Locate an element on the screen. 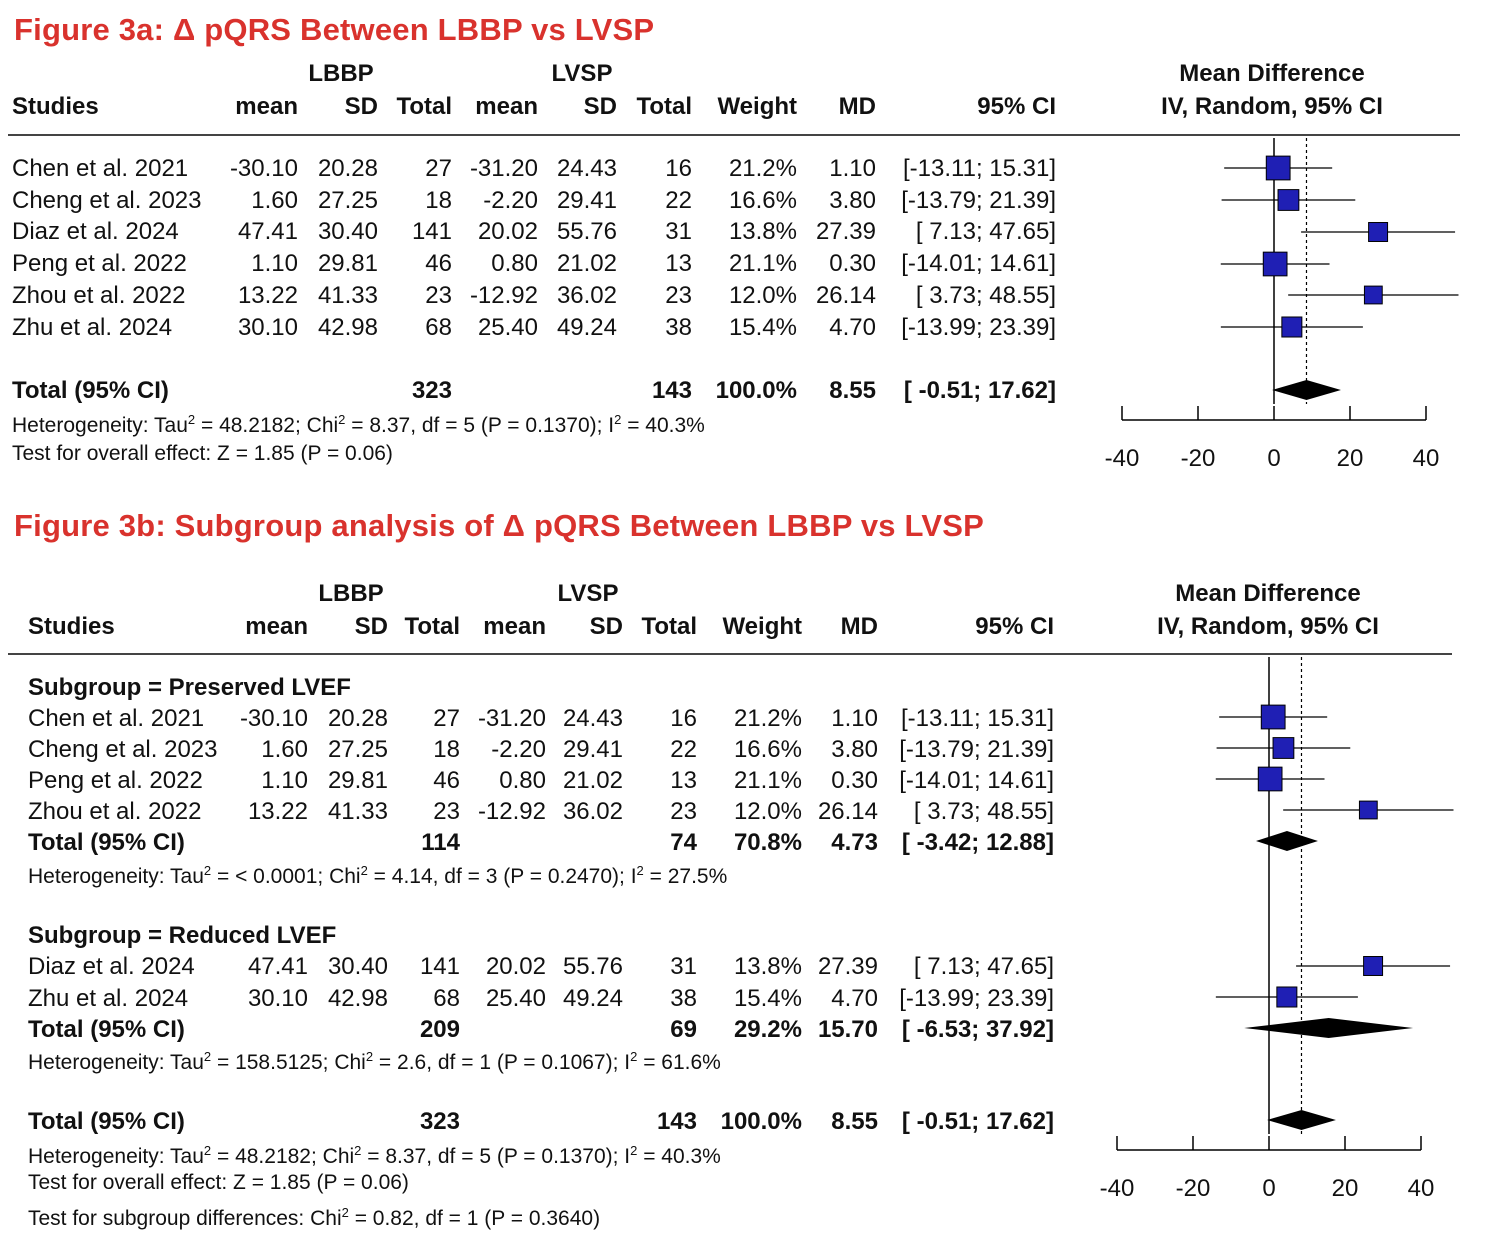  study-row-lbbp-total: 141 is located at coordinates (439, 966).